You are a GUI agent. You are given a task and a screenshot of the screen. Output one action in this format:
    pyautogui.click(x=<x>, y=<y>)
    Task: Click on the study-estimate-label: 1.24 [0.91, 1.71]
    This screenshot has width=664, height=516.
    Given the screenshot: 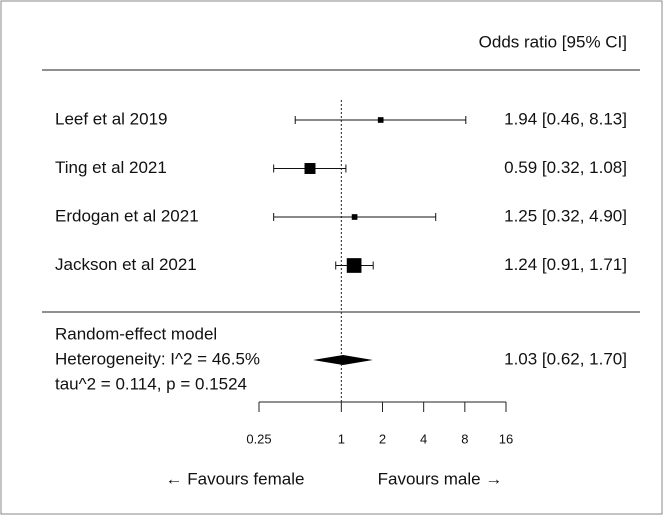 What is the action you would take?
    pyautogui.click(x=565, y=264)
    